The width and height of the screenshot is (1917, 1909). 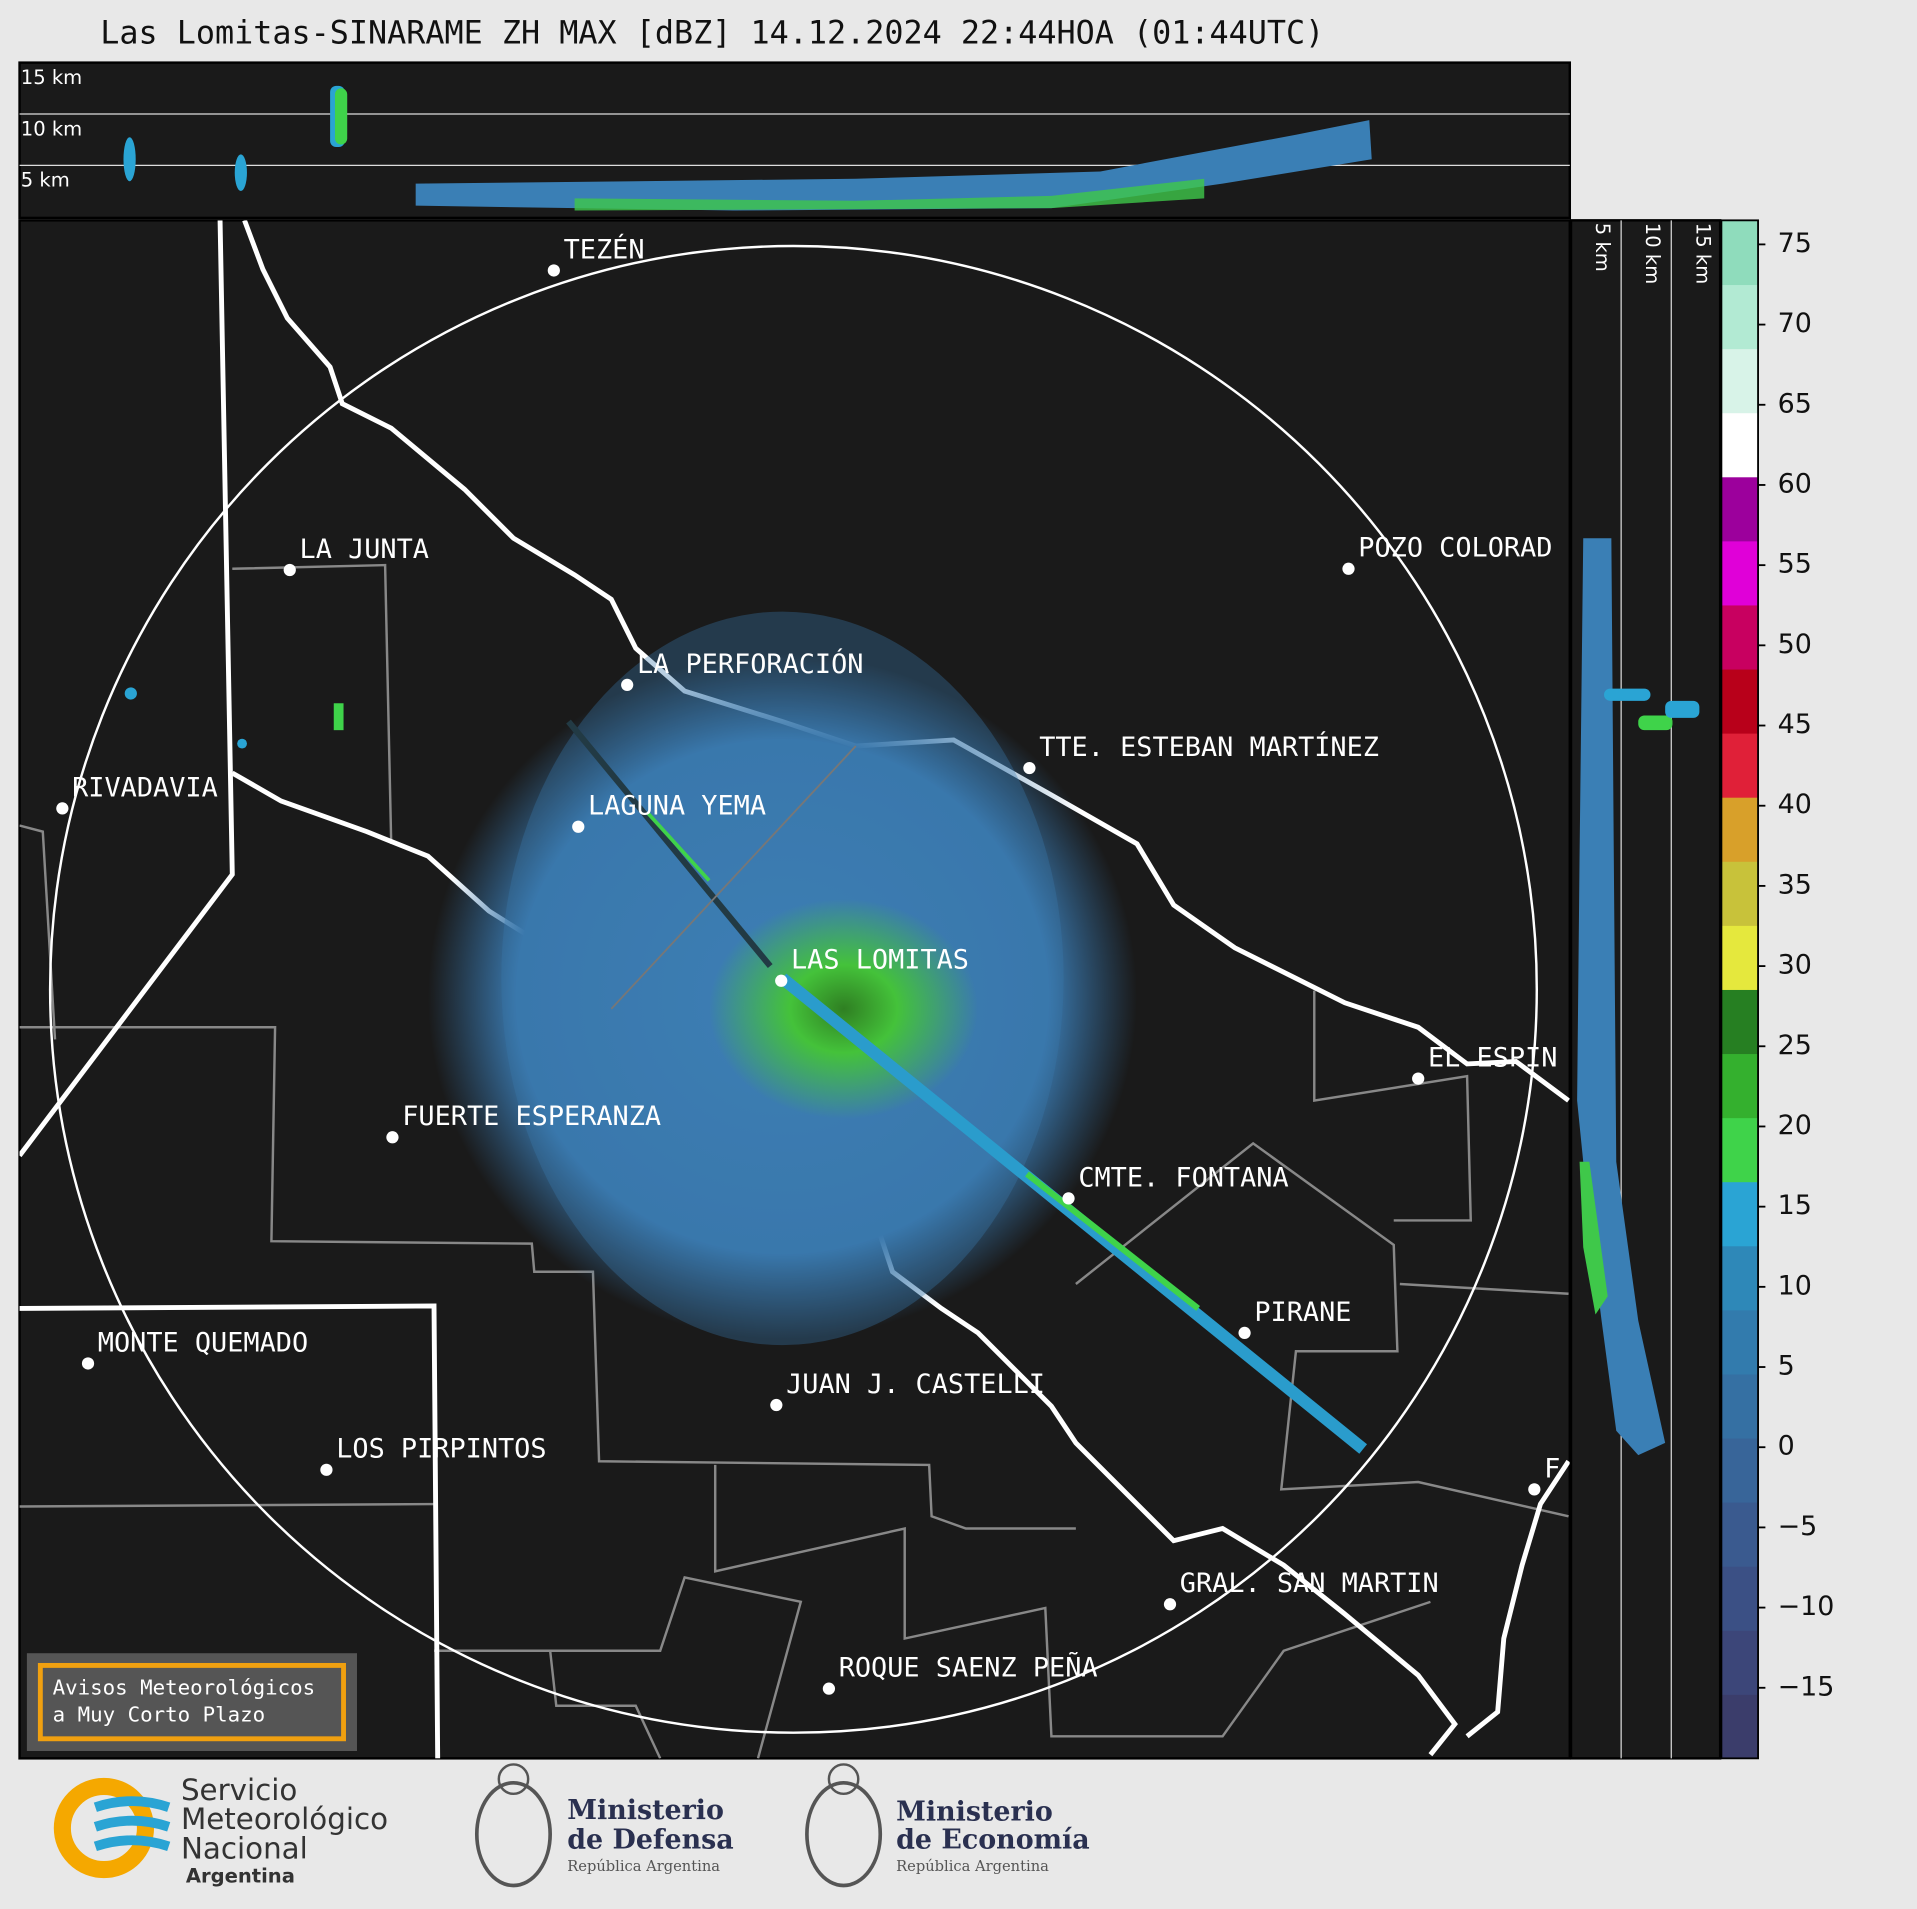 I want to click on place-label: TEZÉN, so click(x=604, y=249).